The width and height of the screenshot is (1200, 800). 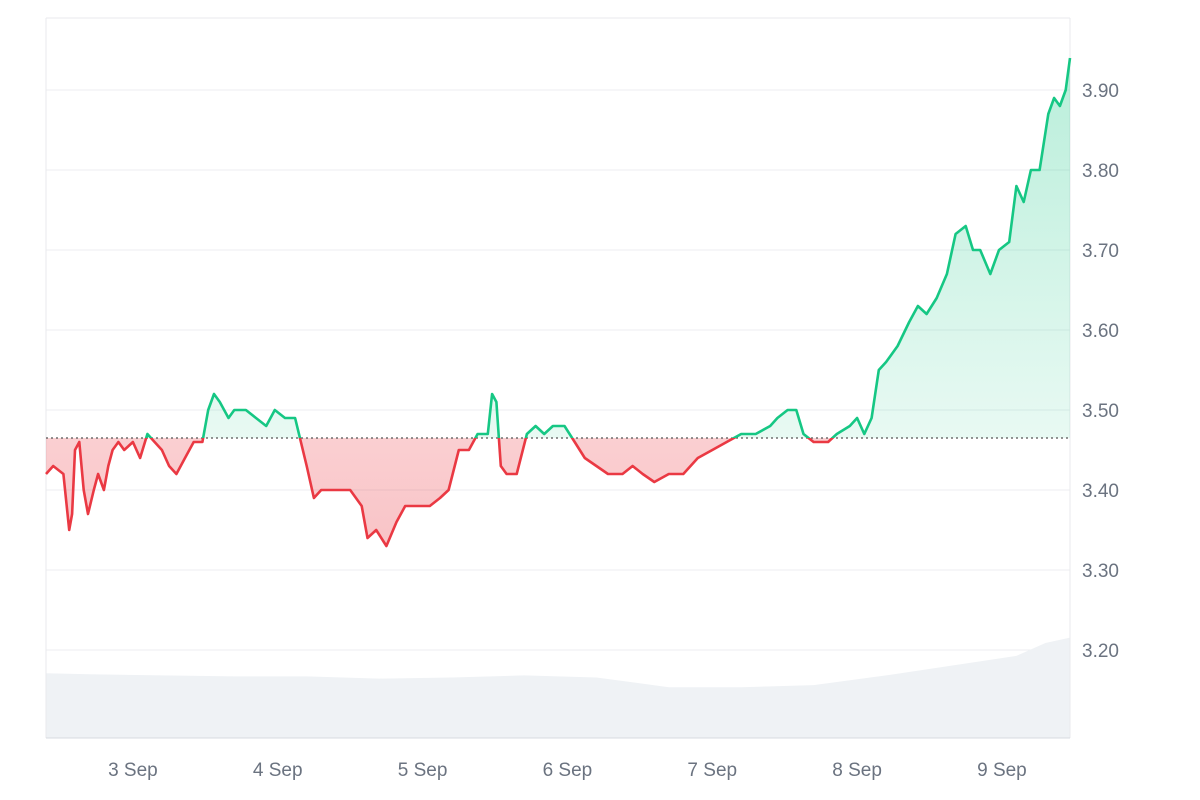 I want to click on y-tick-label: 3.60, so click(x=1100, y=331).